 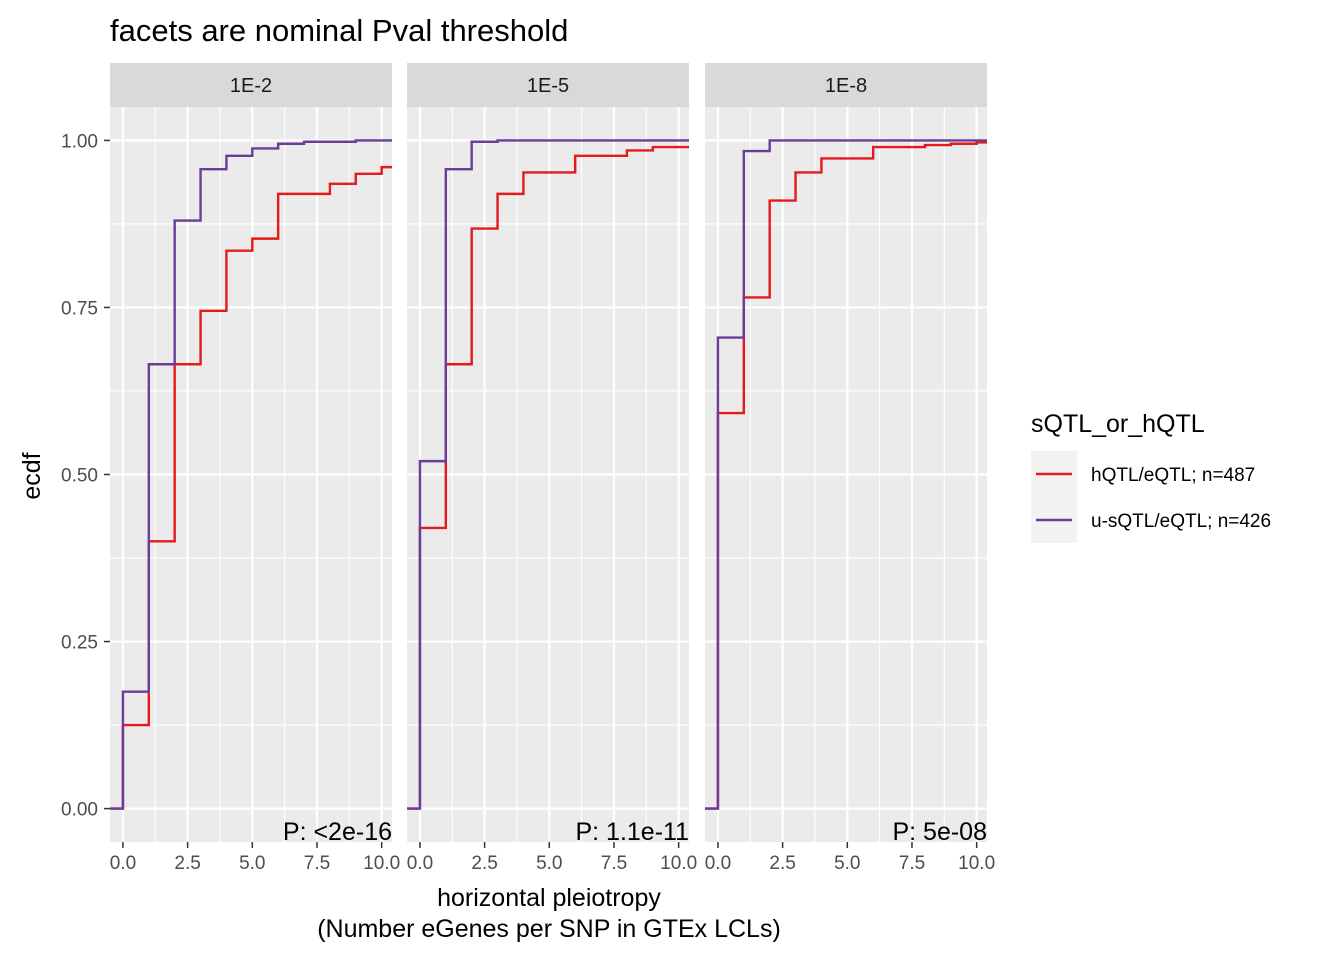 What do you see at coordinates (32, 475) in the screenshot?
I see `y-axis-title: ecdf` at bounding box center [32, 475].